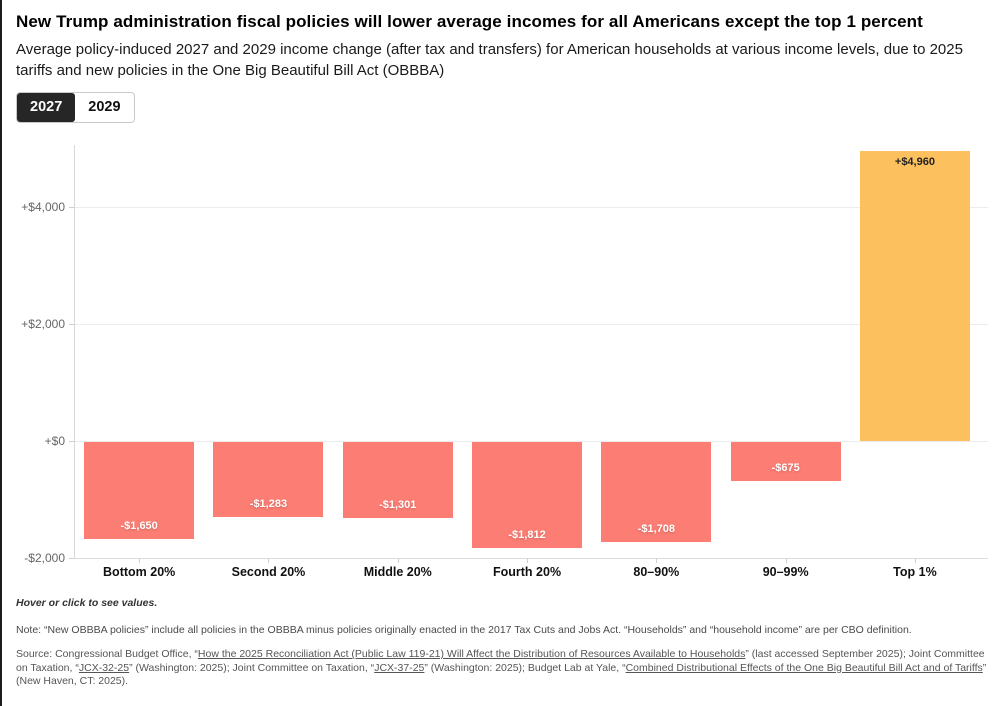 The height and width of the screenshot is (706, 1000). I want to click on bar-value-label: +$4,960, so click(914, 161).